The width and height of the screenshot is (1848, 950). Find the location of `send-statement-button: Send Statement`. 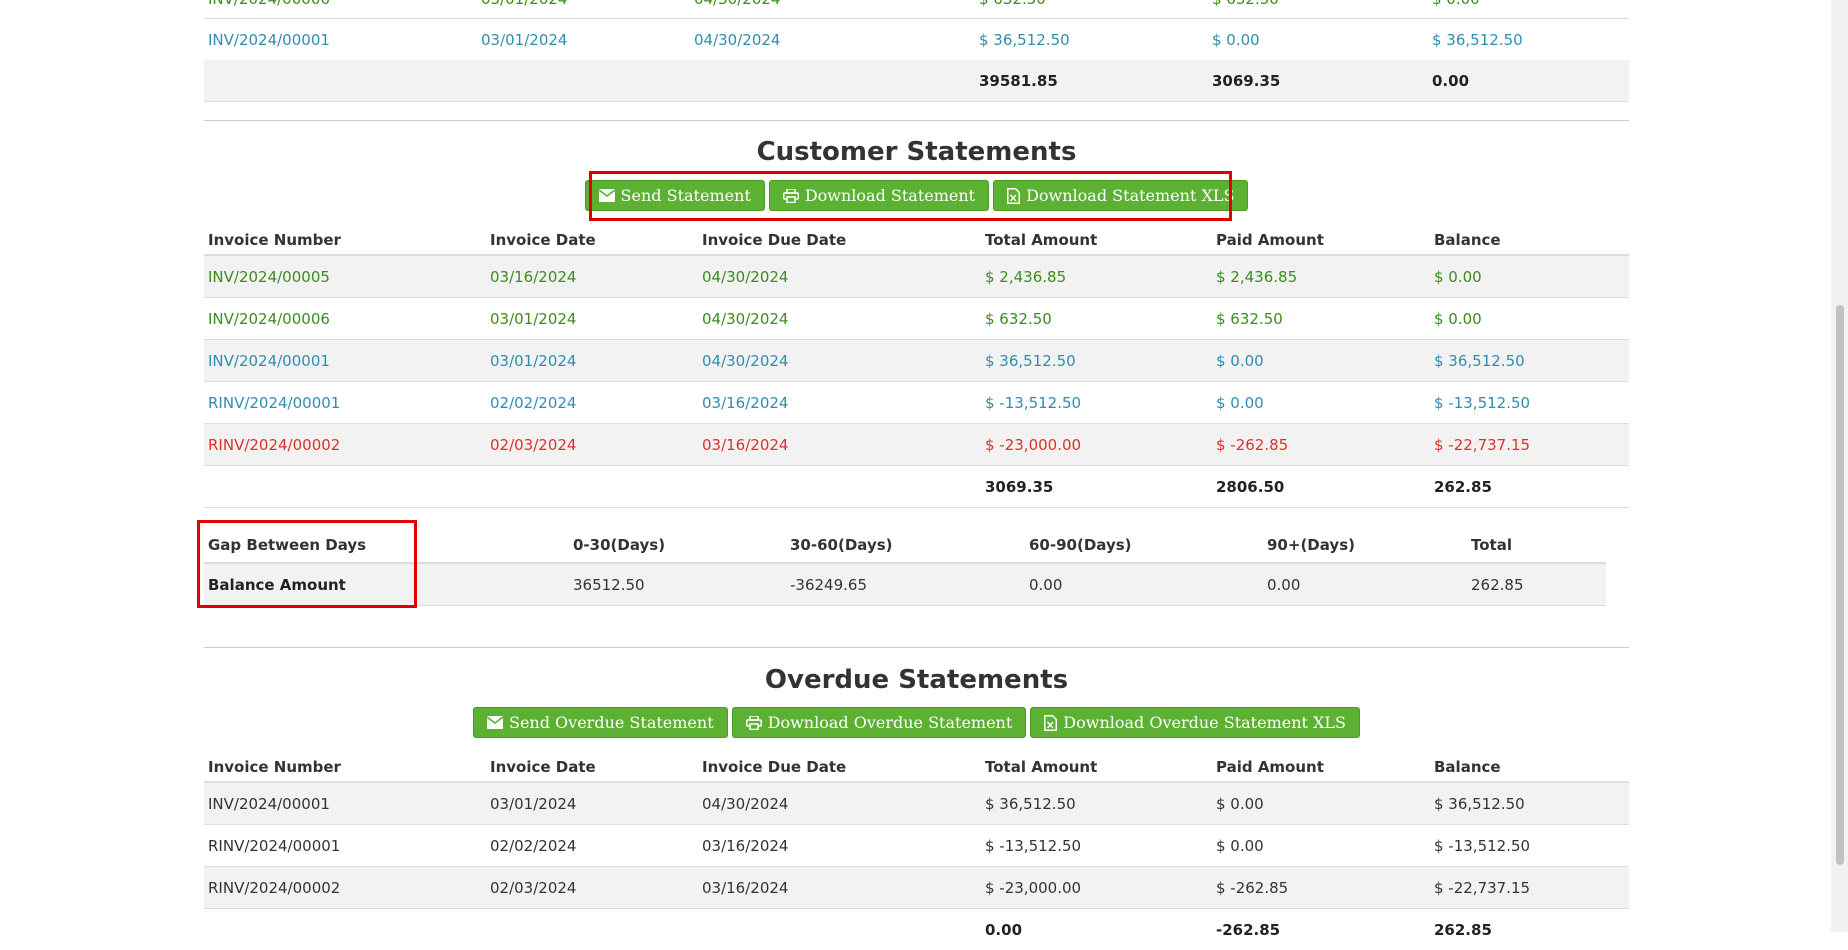

send-statement-button: Send Statement is located at coordinates (674, 195).